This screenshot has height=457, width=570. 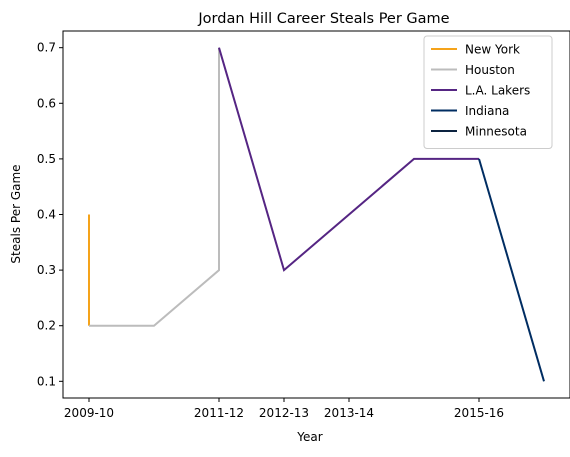 I want to click on legend-frame, so click(x=488, y=92).